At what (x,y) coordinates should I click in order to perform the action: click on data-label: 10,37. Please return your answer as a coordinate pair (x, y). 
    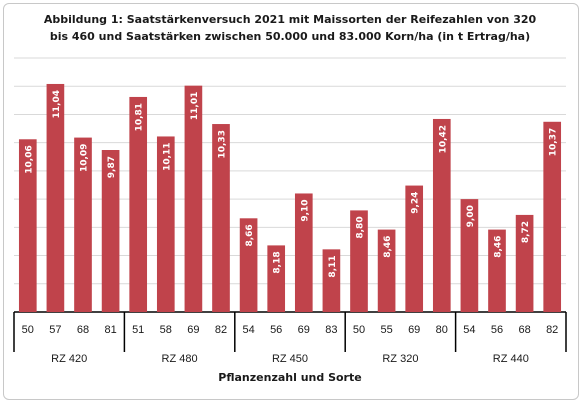
    Looking at the image, I should click on (554, 142).